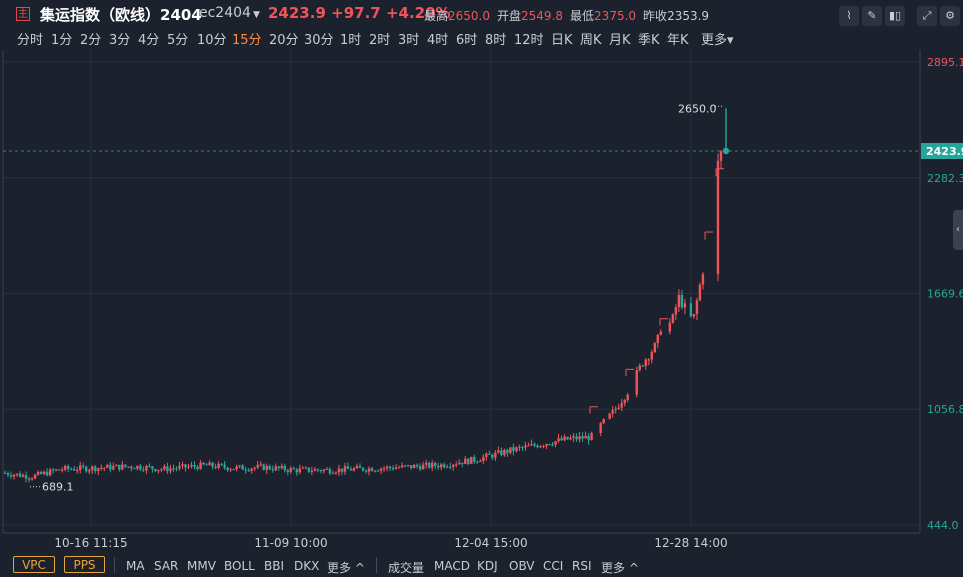 This screenshot has height=577, width=963. I want to click on pps-button: PPS, so click(84, 564).